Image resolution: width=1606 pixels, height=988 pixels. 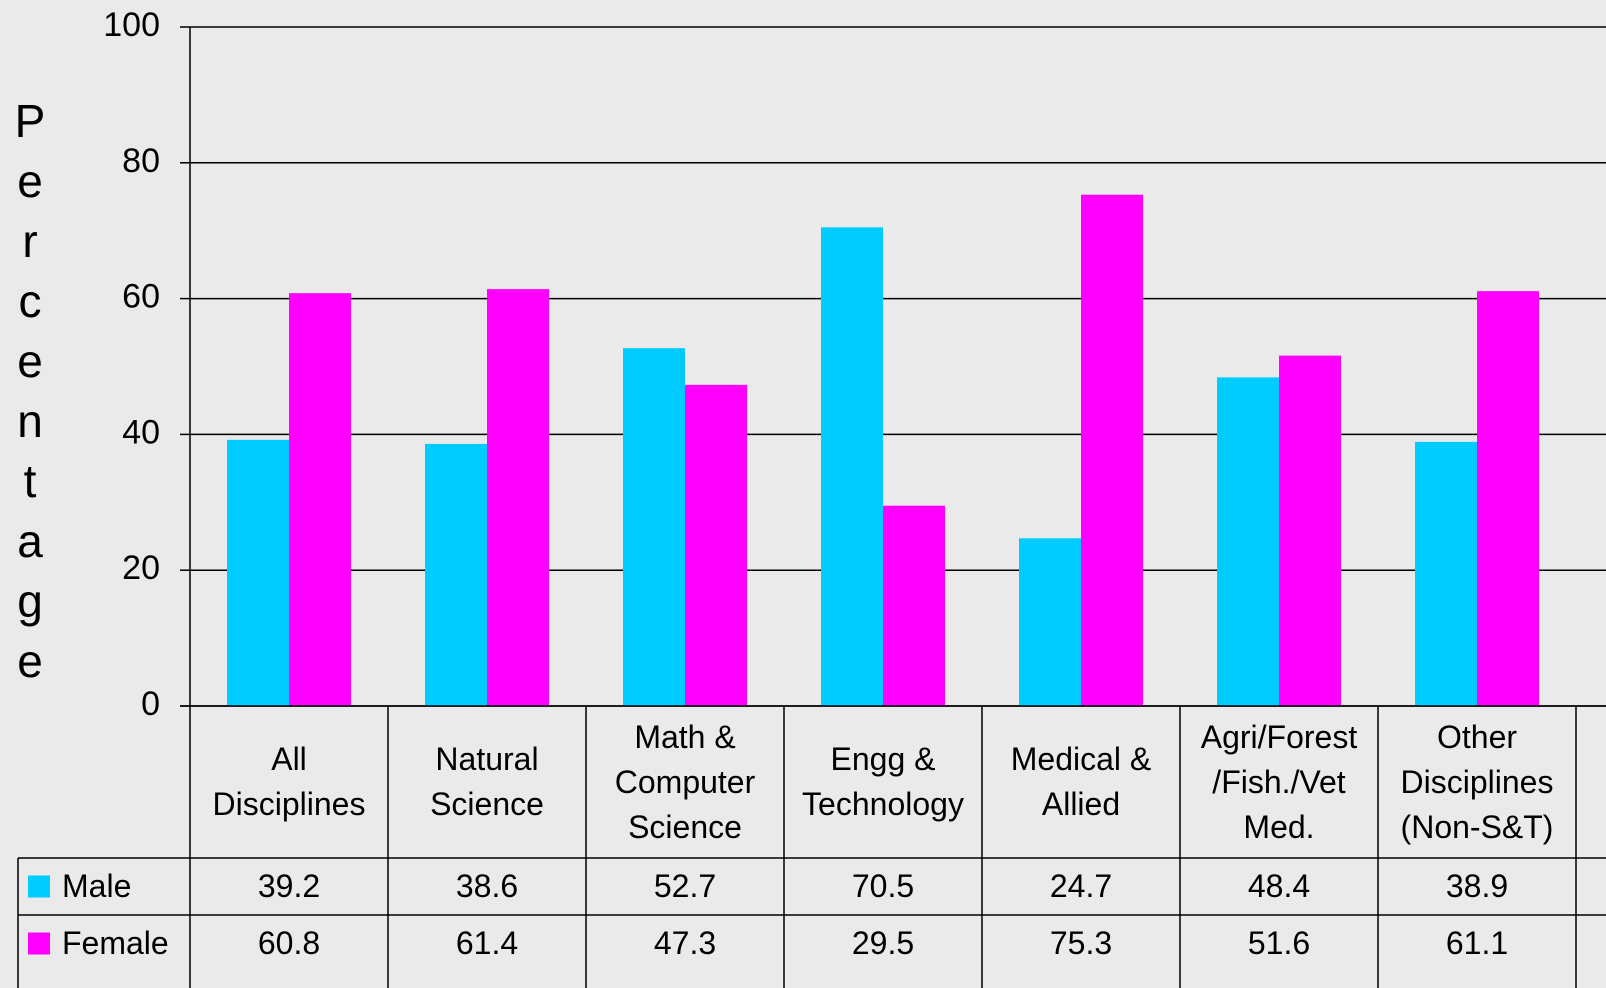 What do you see at coordinates (141, 568) in the screenshot?
I see `y-tick-label: 20` at bounding box center [141, 568].